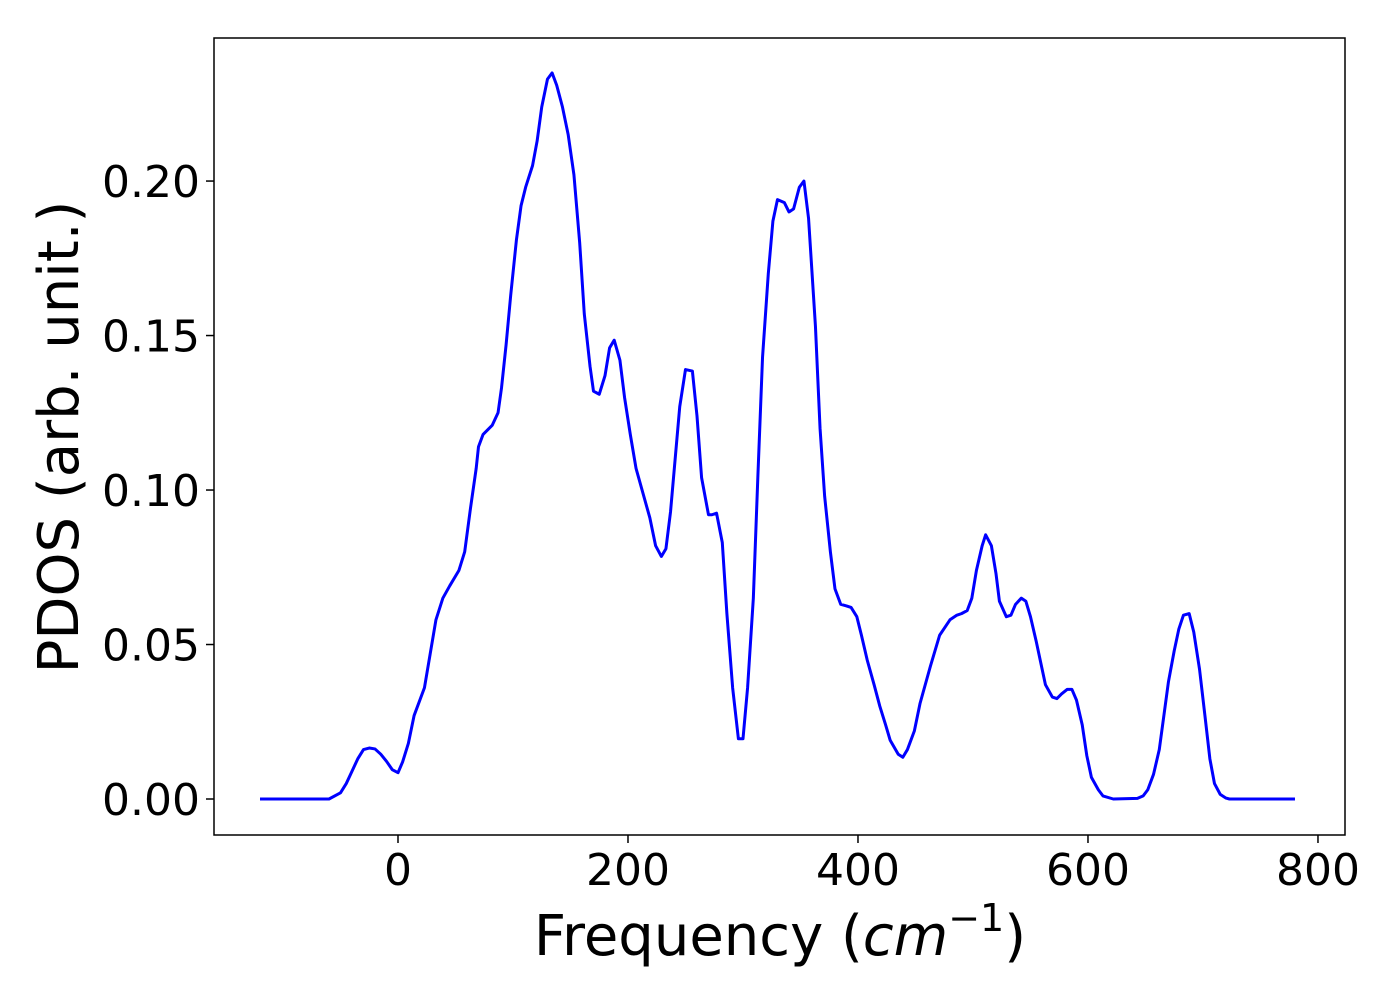  Describe the element at coordinates (151, 800) in the screenshot. I see `y-tick-label: 0.00` at that location.